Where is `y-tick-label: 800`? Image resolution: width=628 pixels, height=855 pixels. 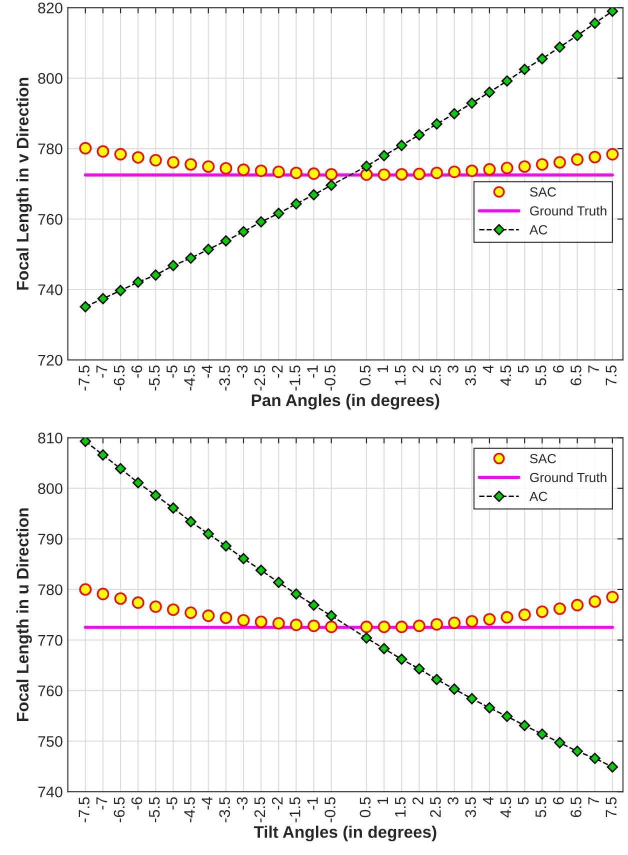
y-tick-label: 800 is located at coordinates (50, 78).